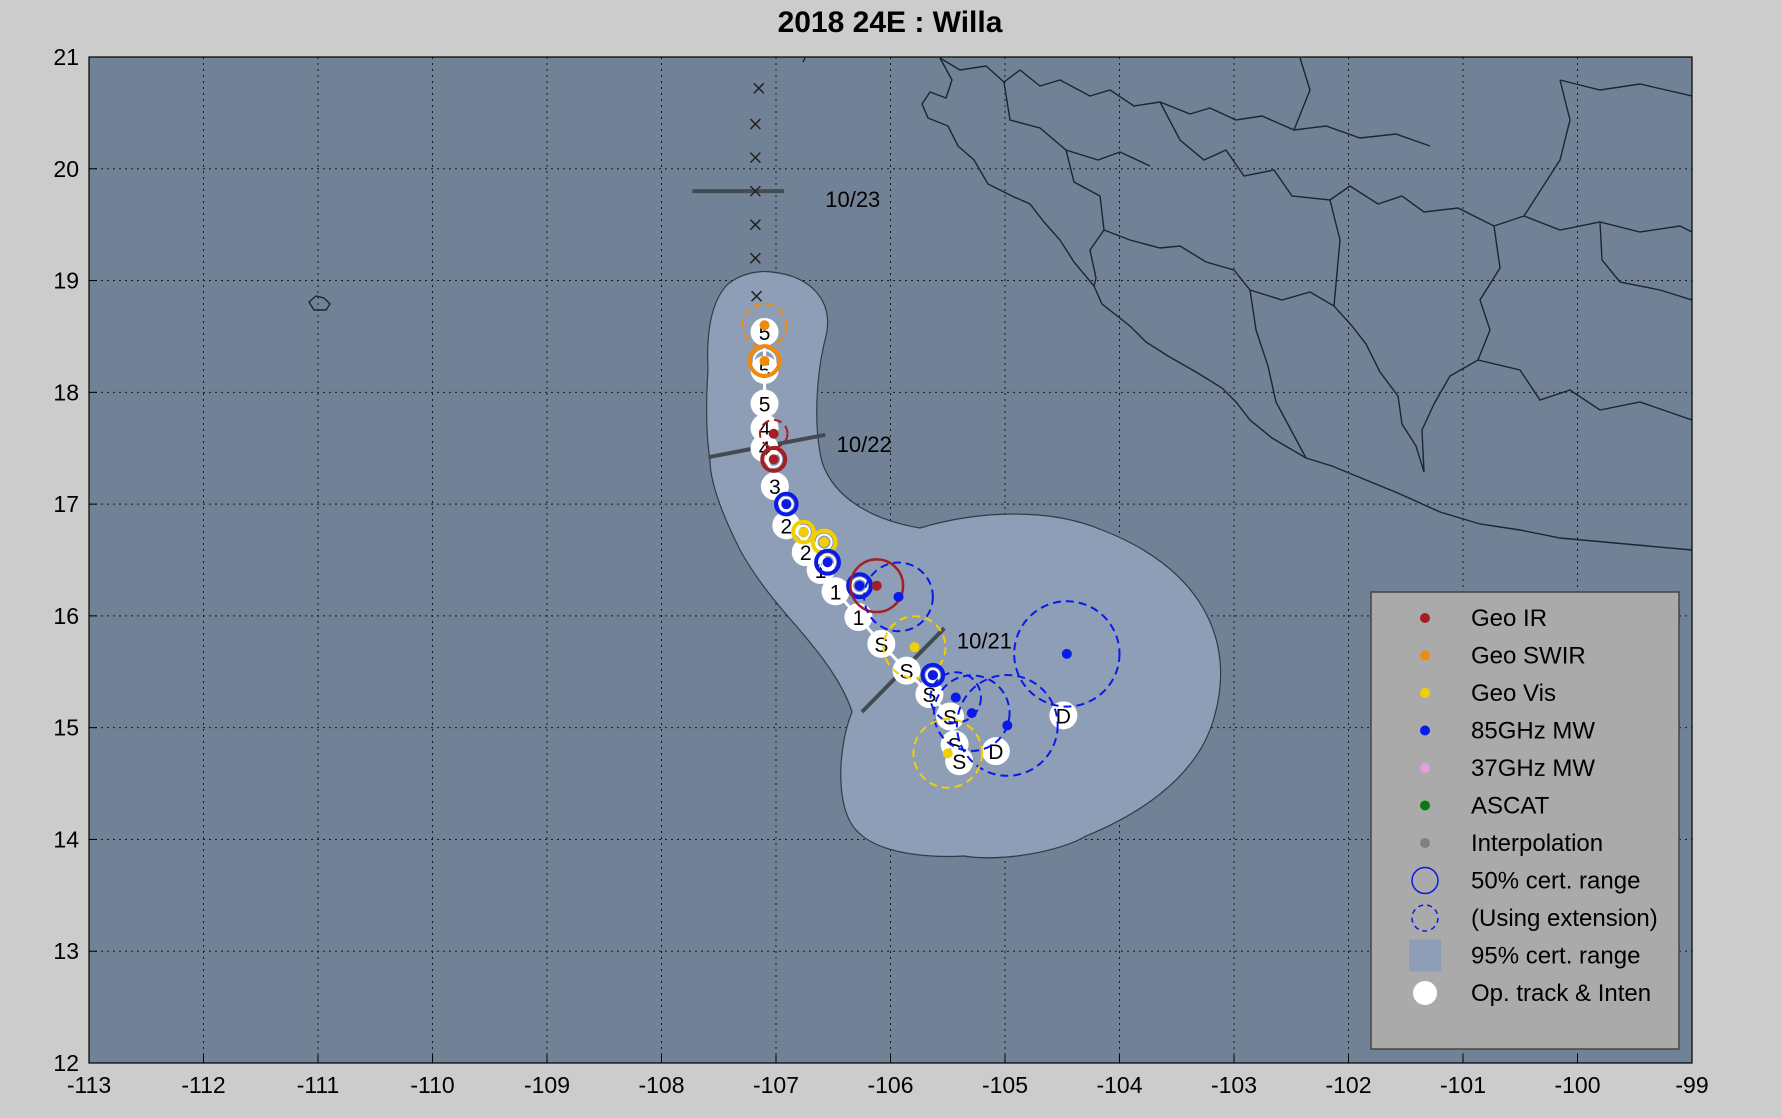 This screenshot has height=1118, width=1782. I want to click on x-tick-label: -111, so click(318, 1085).